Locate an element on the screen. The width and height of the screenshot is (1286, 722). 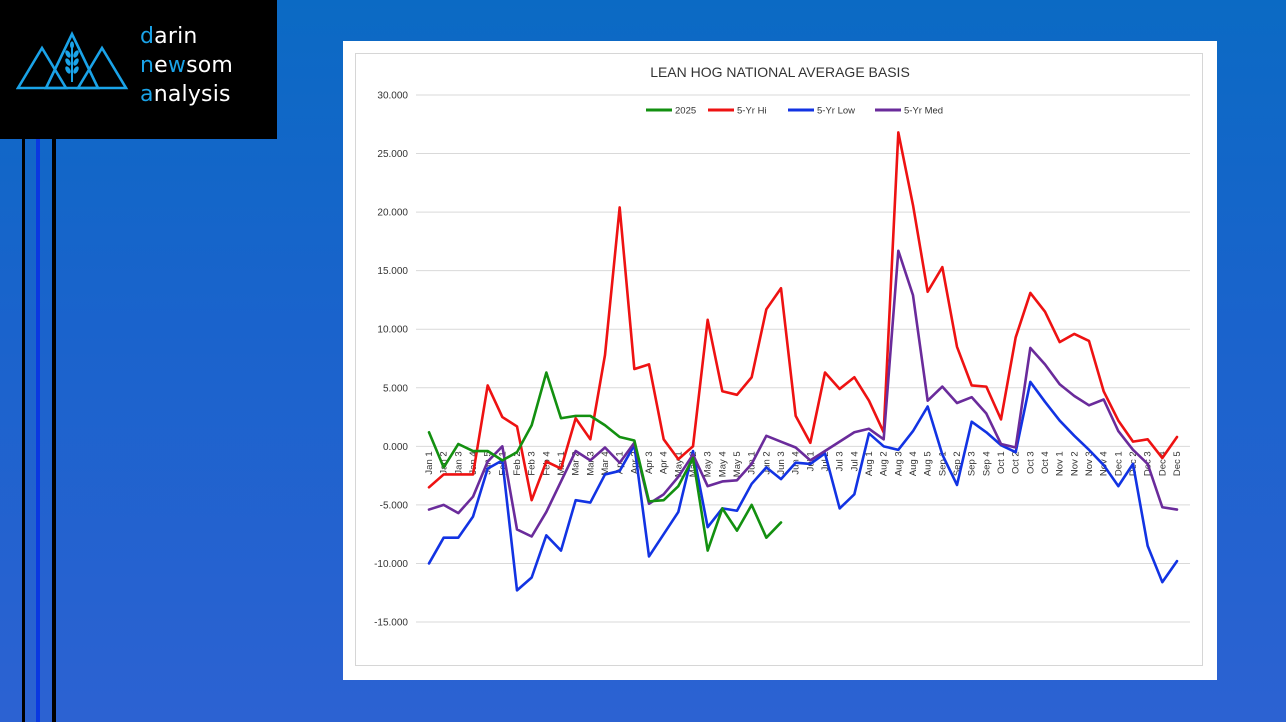
y-tick-label: -15.000 is located at coordinates (391, 623).